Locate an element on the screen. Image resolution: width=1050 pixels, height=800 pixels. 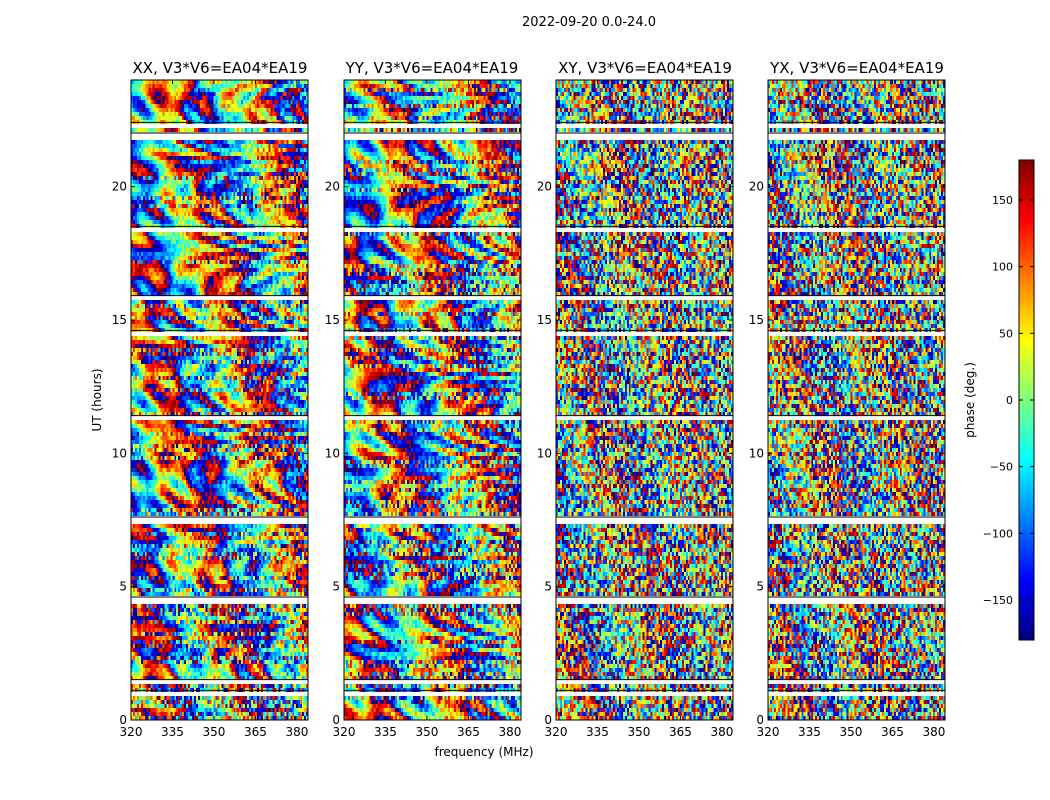
colorbar-tick-label: 50 is located at coordinates (1006, 333).